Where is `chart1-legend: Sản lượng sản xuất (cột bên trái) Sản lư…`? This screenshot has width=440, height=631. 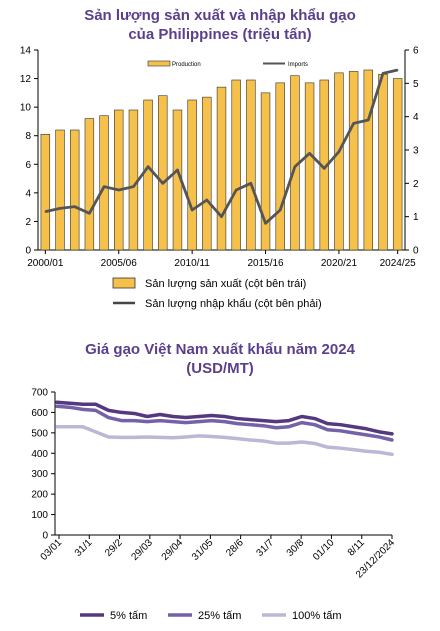
chart1-legend: Sản lượng sản xuất (cột bên trái) Sản lư… is located at coordinates (217, 293).